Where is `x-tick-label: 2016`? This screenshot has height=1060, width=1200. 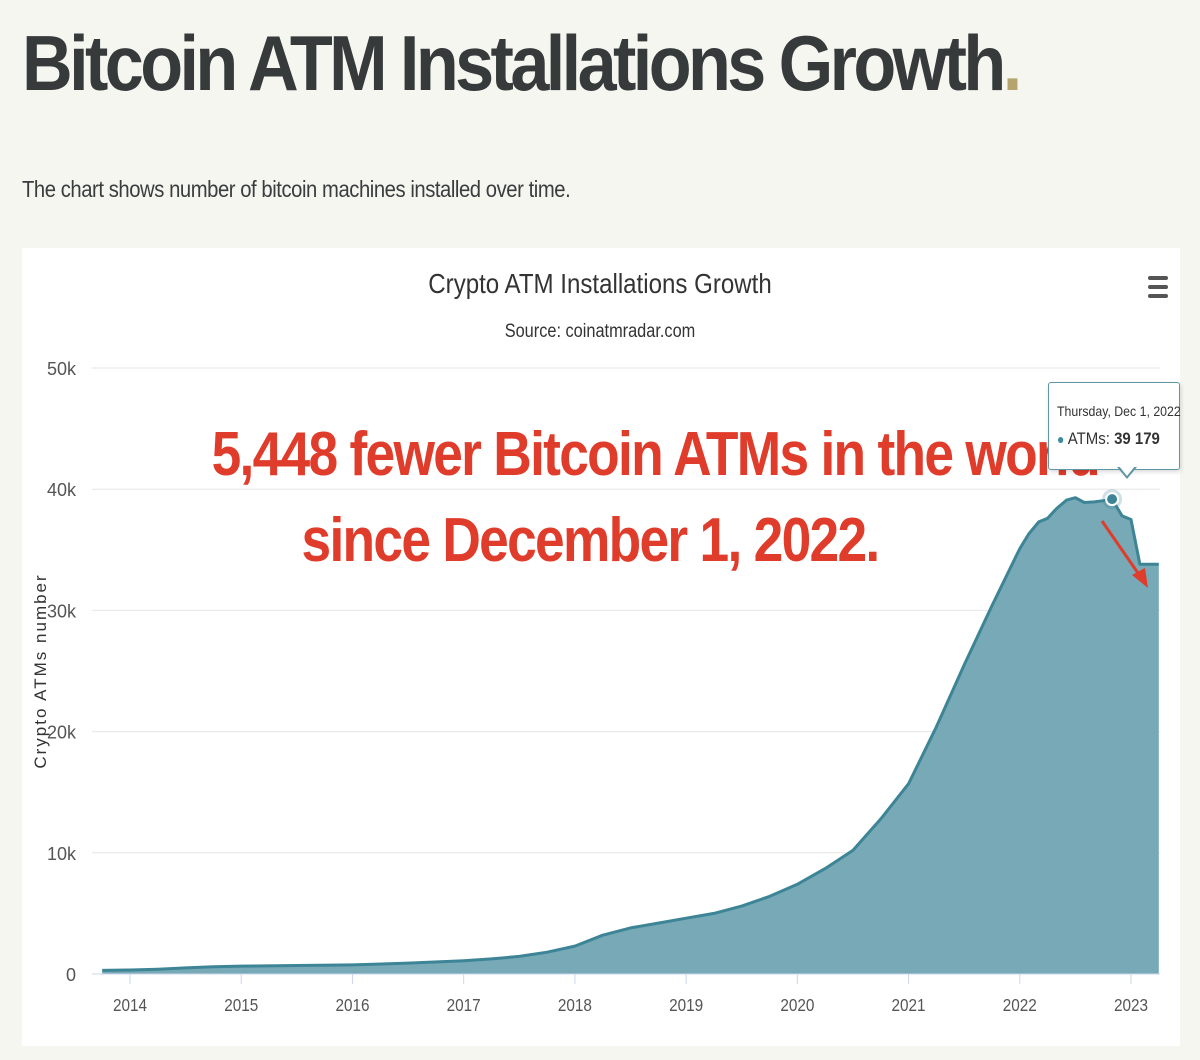 x-tick-label: 2016 is located at coordinates (352, 1005).